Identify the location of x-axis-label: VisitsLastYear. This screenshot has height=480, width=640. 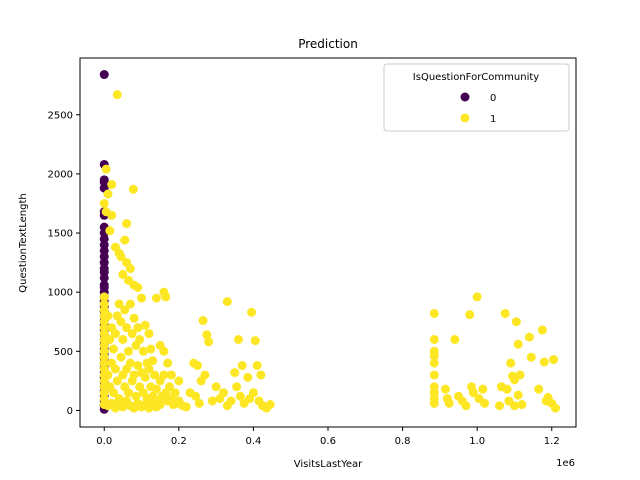
(328, 464).